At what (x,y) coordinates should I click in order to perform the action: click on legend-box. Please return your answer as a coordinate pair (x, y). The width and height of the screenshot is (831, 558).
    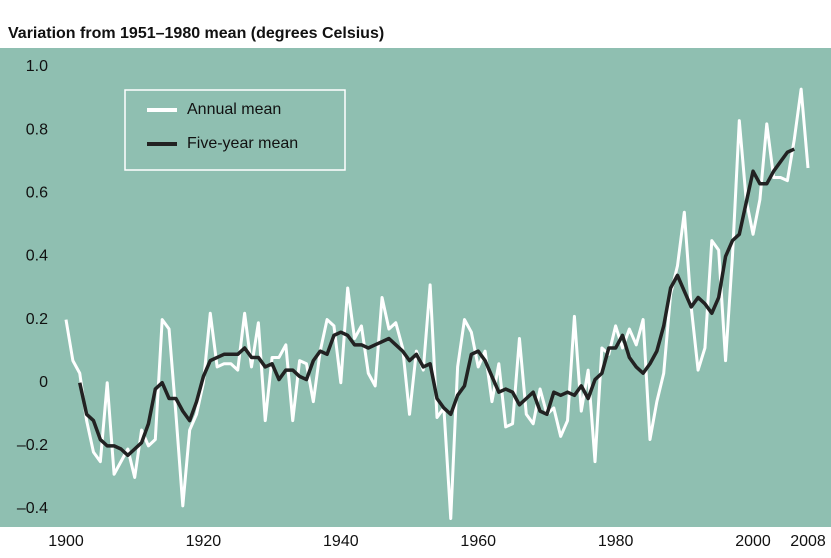
    Looking at the image, I should click on (235, 130).